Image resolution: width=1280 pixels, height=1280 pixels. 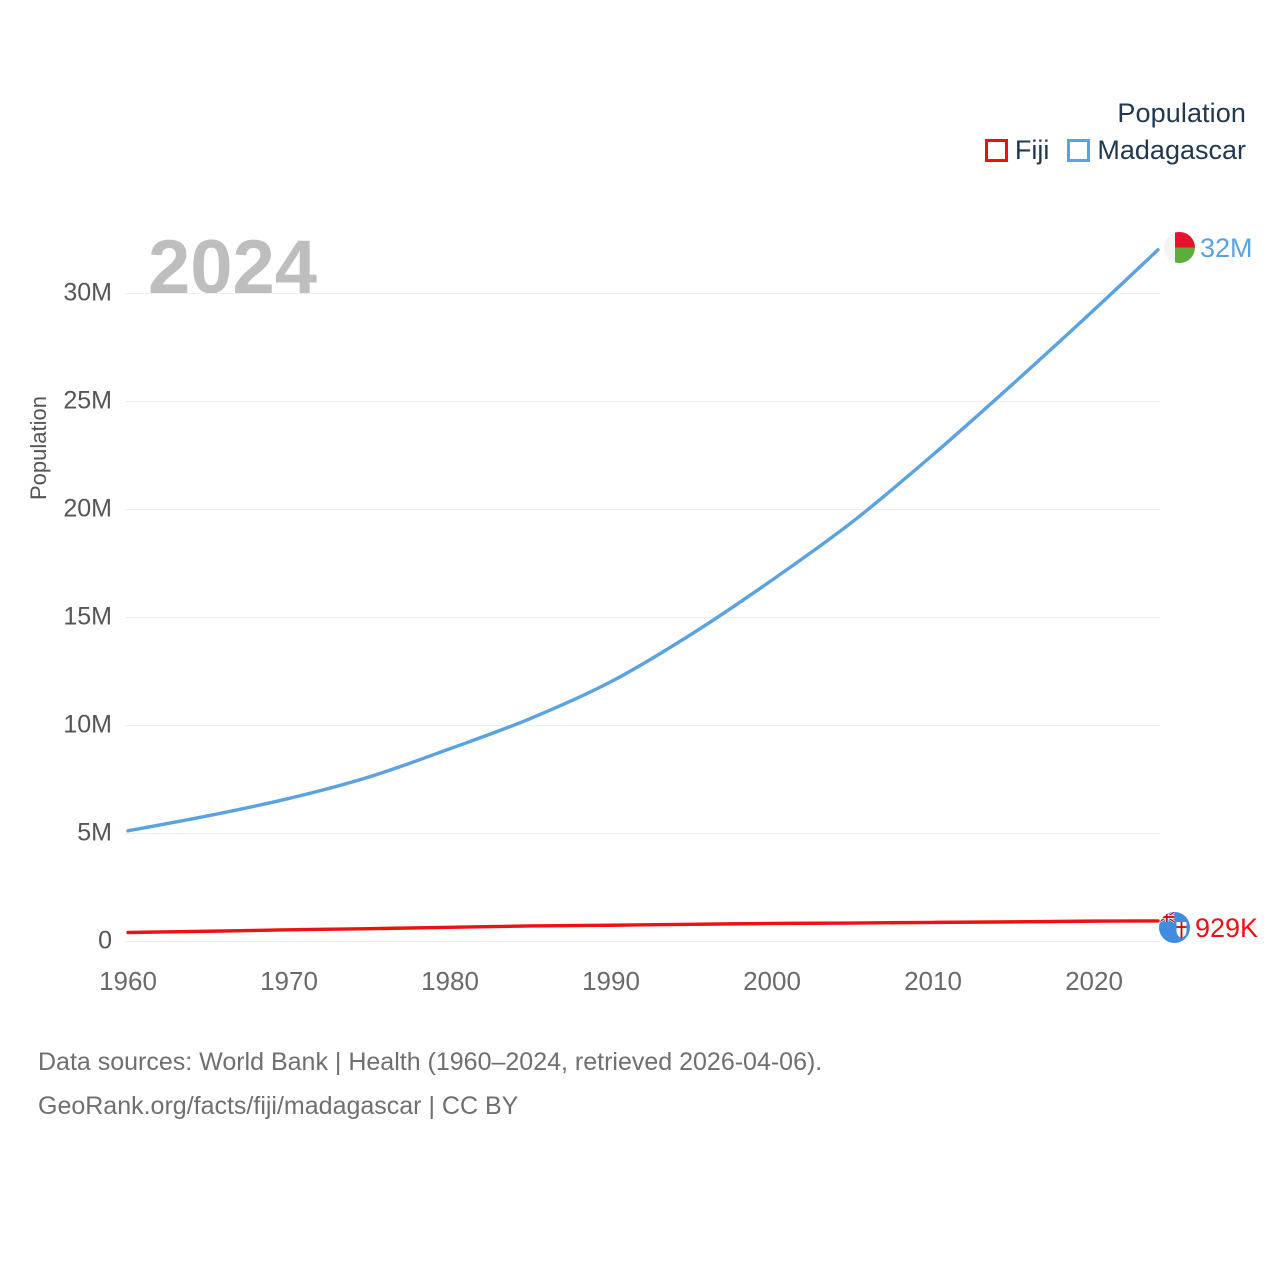 I want to click on legend-items: Fiji Madagascar, so click(x=1115, y=150).